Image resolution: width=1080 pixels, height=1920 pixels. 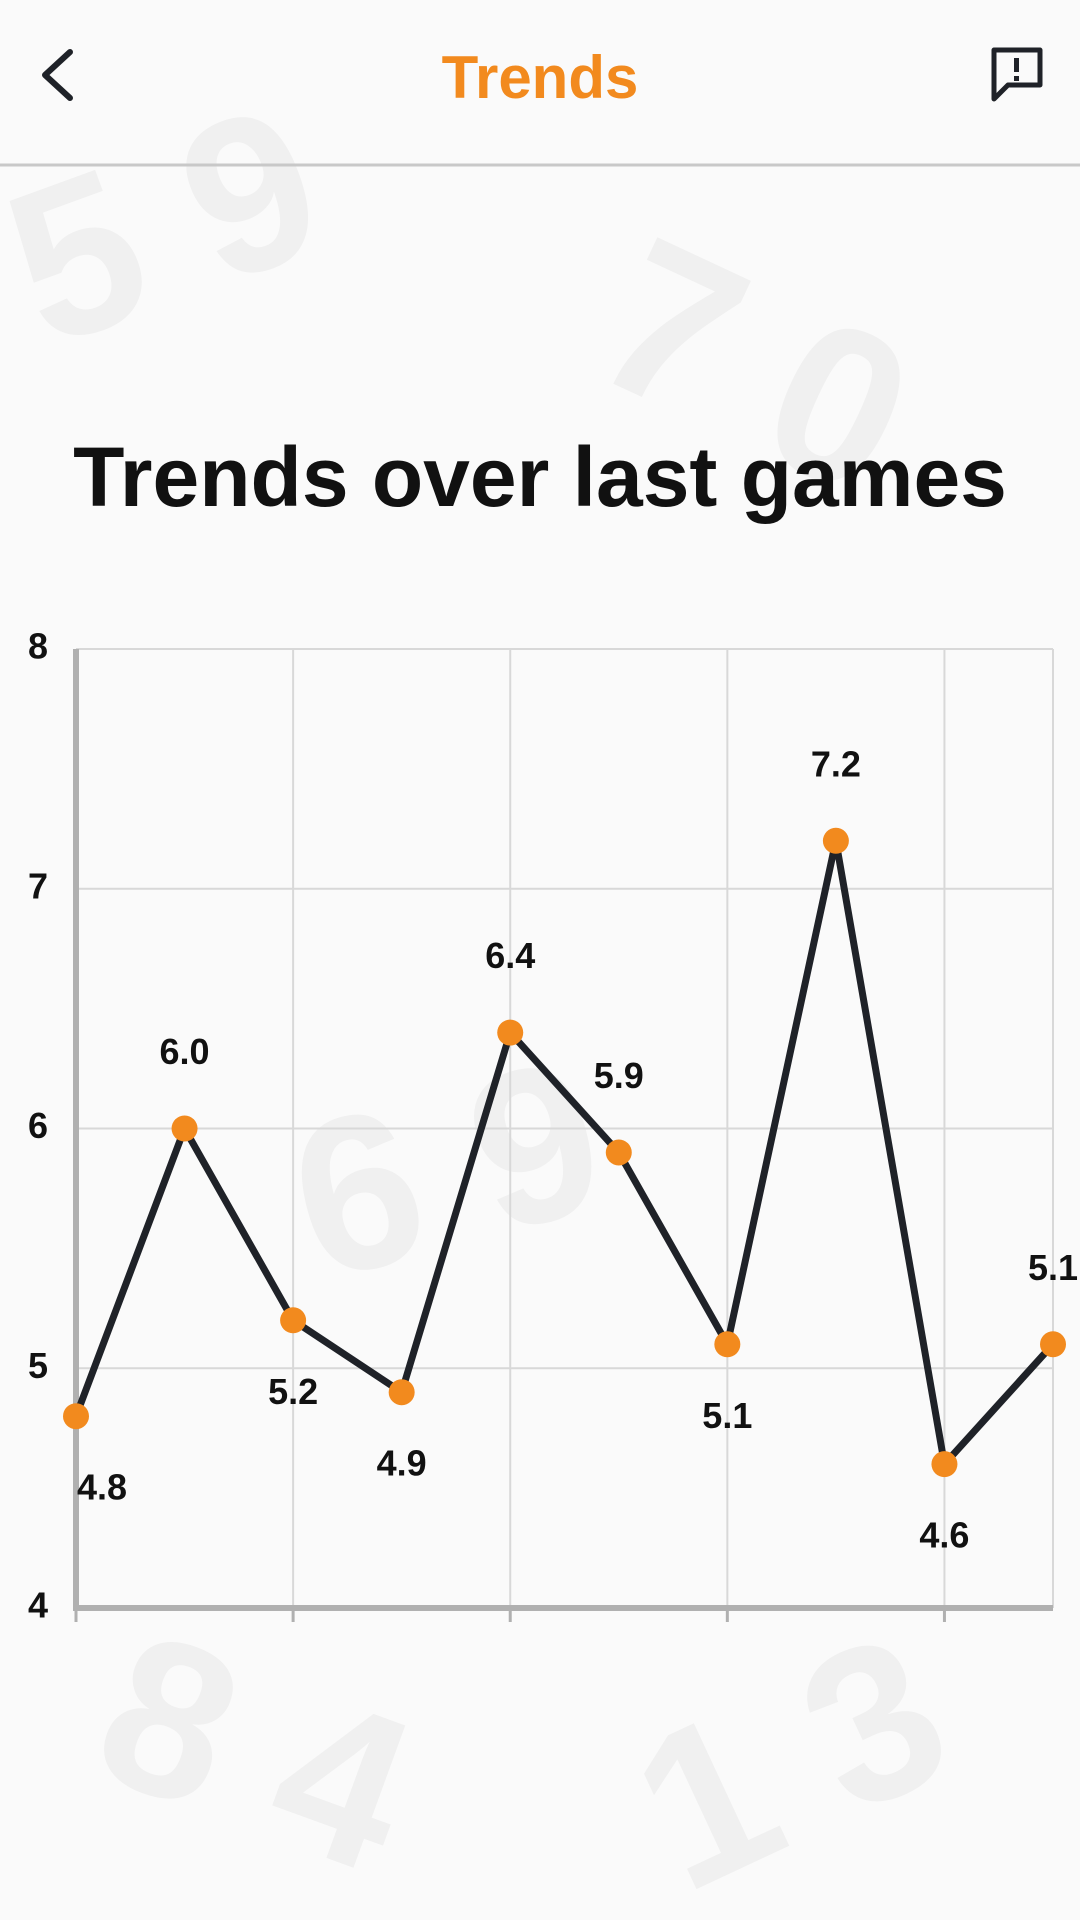 What do you see at coordinates (402, 1463) in the screenshot?
I see `value-label: 4.9` at bounding box center [402, 1463].